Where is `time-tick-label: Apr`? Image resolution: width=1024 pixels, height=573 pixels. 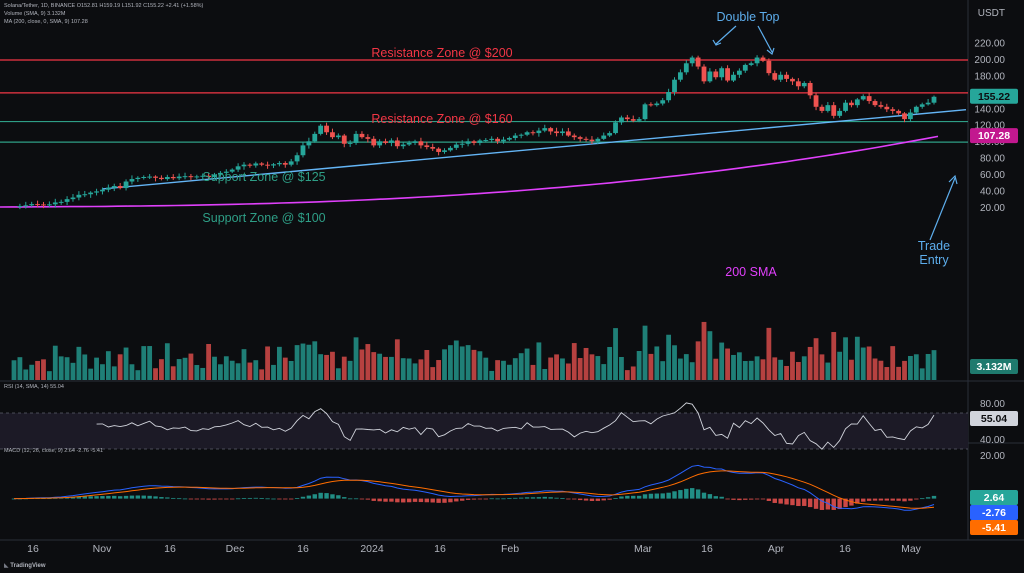
time-tick-label: Apr is located at coordinates (776, 549).